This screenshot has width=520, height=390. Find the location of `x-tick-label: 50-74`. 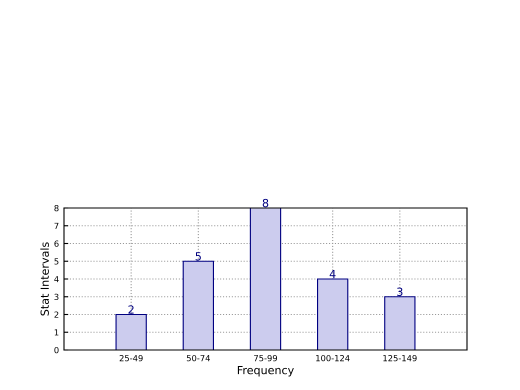

x-tick-label: 50-74 is located at coordinates (198, 358).